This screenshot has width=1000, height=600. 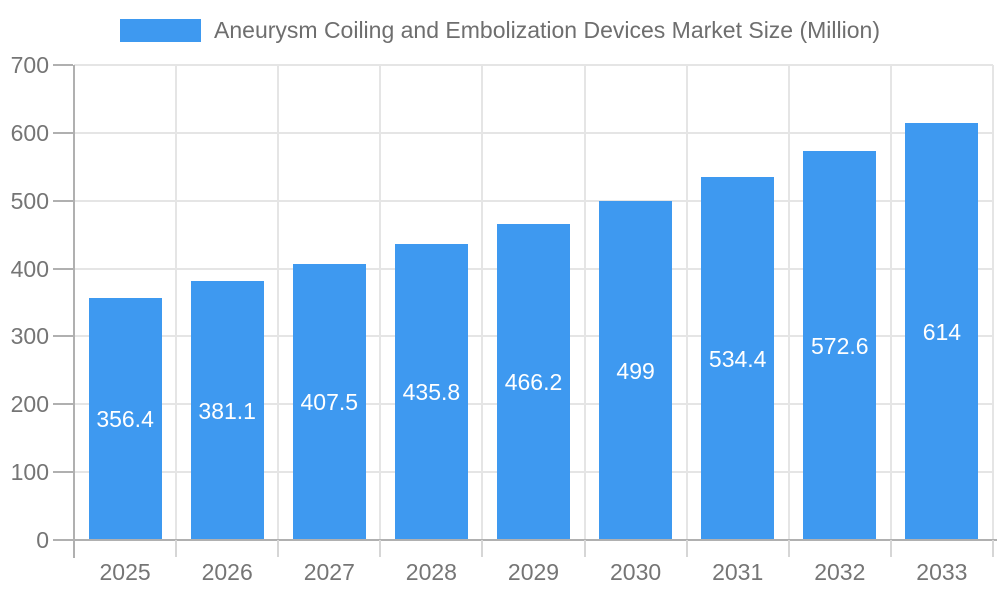 I want to click on y-axis-label-600: 600, so click(x=29, y=132).